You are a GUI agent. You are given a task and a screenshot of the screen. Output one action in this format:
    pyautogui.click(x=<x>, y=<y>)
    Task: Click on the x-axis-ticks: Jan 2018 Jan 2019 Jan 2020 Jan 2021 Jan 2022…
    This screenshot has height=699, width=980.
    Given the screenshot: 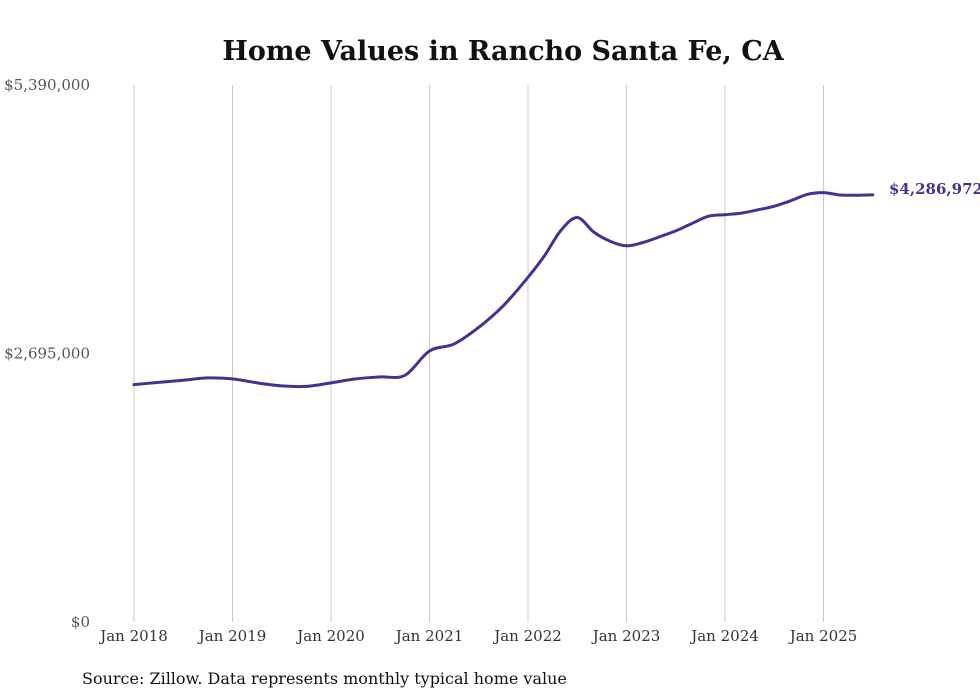 What is the action you would take?
    pyautogui.click(x=477, y=636)
    